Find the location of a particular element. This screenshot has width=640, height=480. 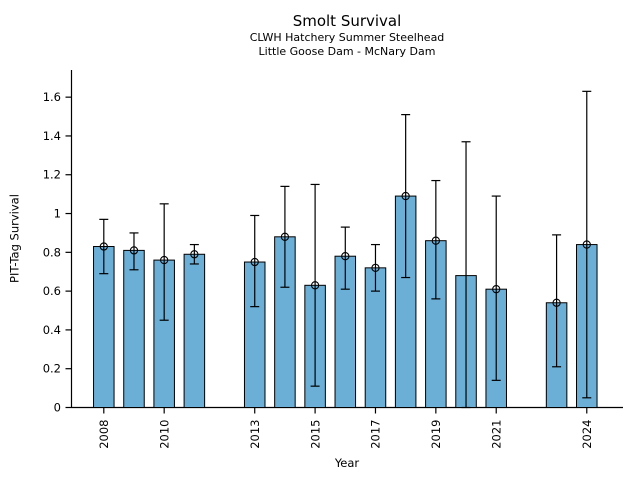

y-tick-label: 0.6 is located at coordinates (52, 291).